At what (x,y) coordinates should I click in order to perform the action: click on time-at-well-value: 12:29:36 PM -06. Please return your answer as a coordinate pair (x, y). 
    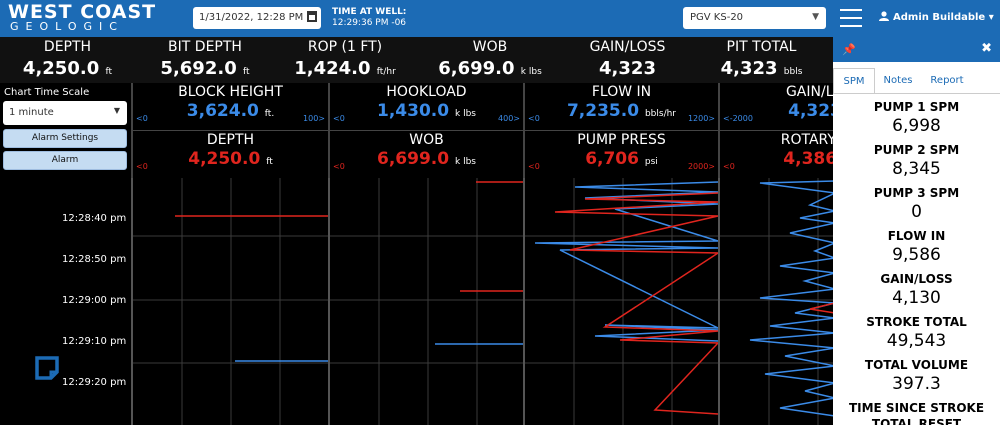
    Looking at the image, I should click on (369, 23).